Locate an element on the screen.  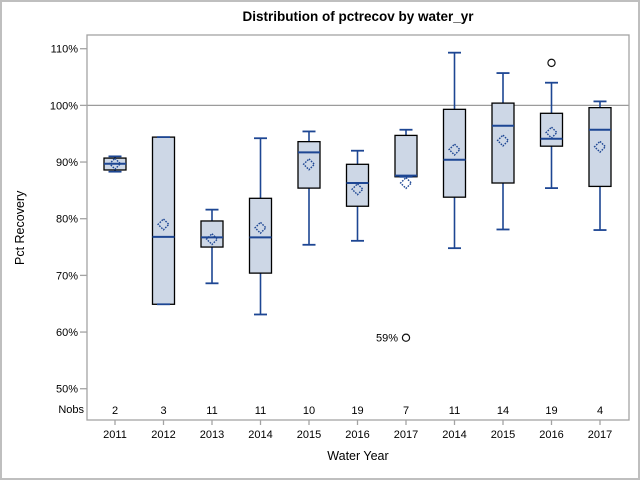
nobs-value: 4 is located at coordinates (600, 411).